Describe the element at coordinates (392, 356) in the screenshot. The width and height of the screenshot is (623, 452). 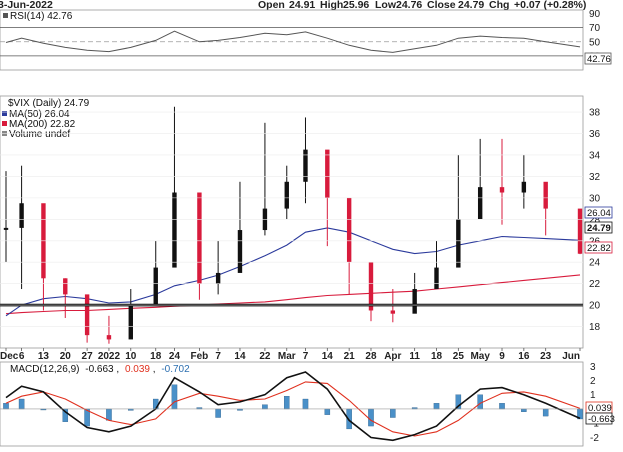
I see `x-tick-label: Apr` at that location.